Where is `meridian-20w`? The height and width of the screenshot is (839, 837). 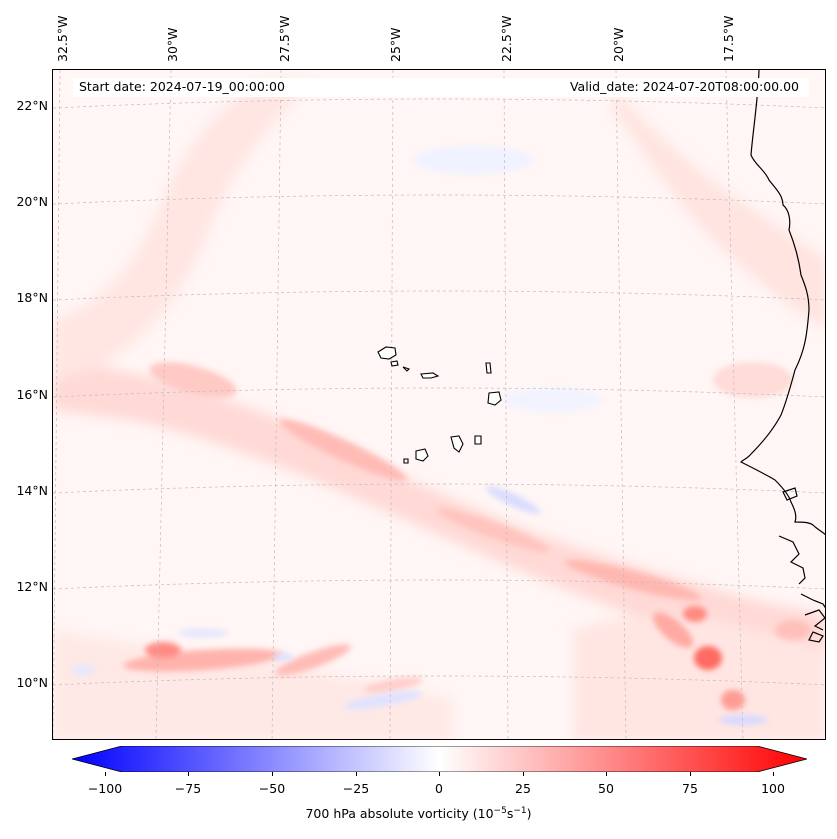 meridian-20w is located at coordinates (621, 404).